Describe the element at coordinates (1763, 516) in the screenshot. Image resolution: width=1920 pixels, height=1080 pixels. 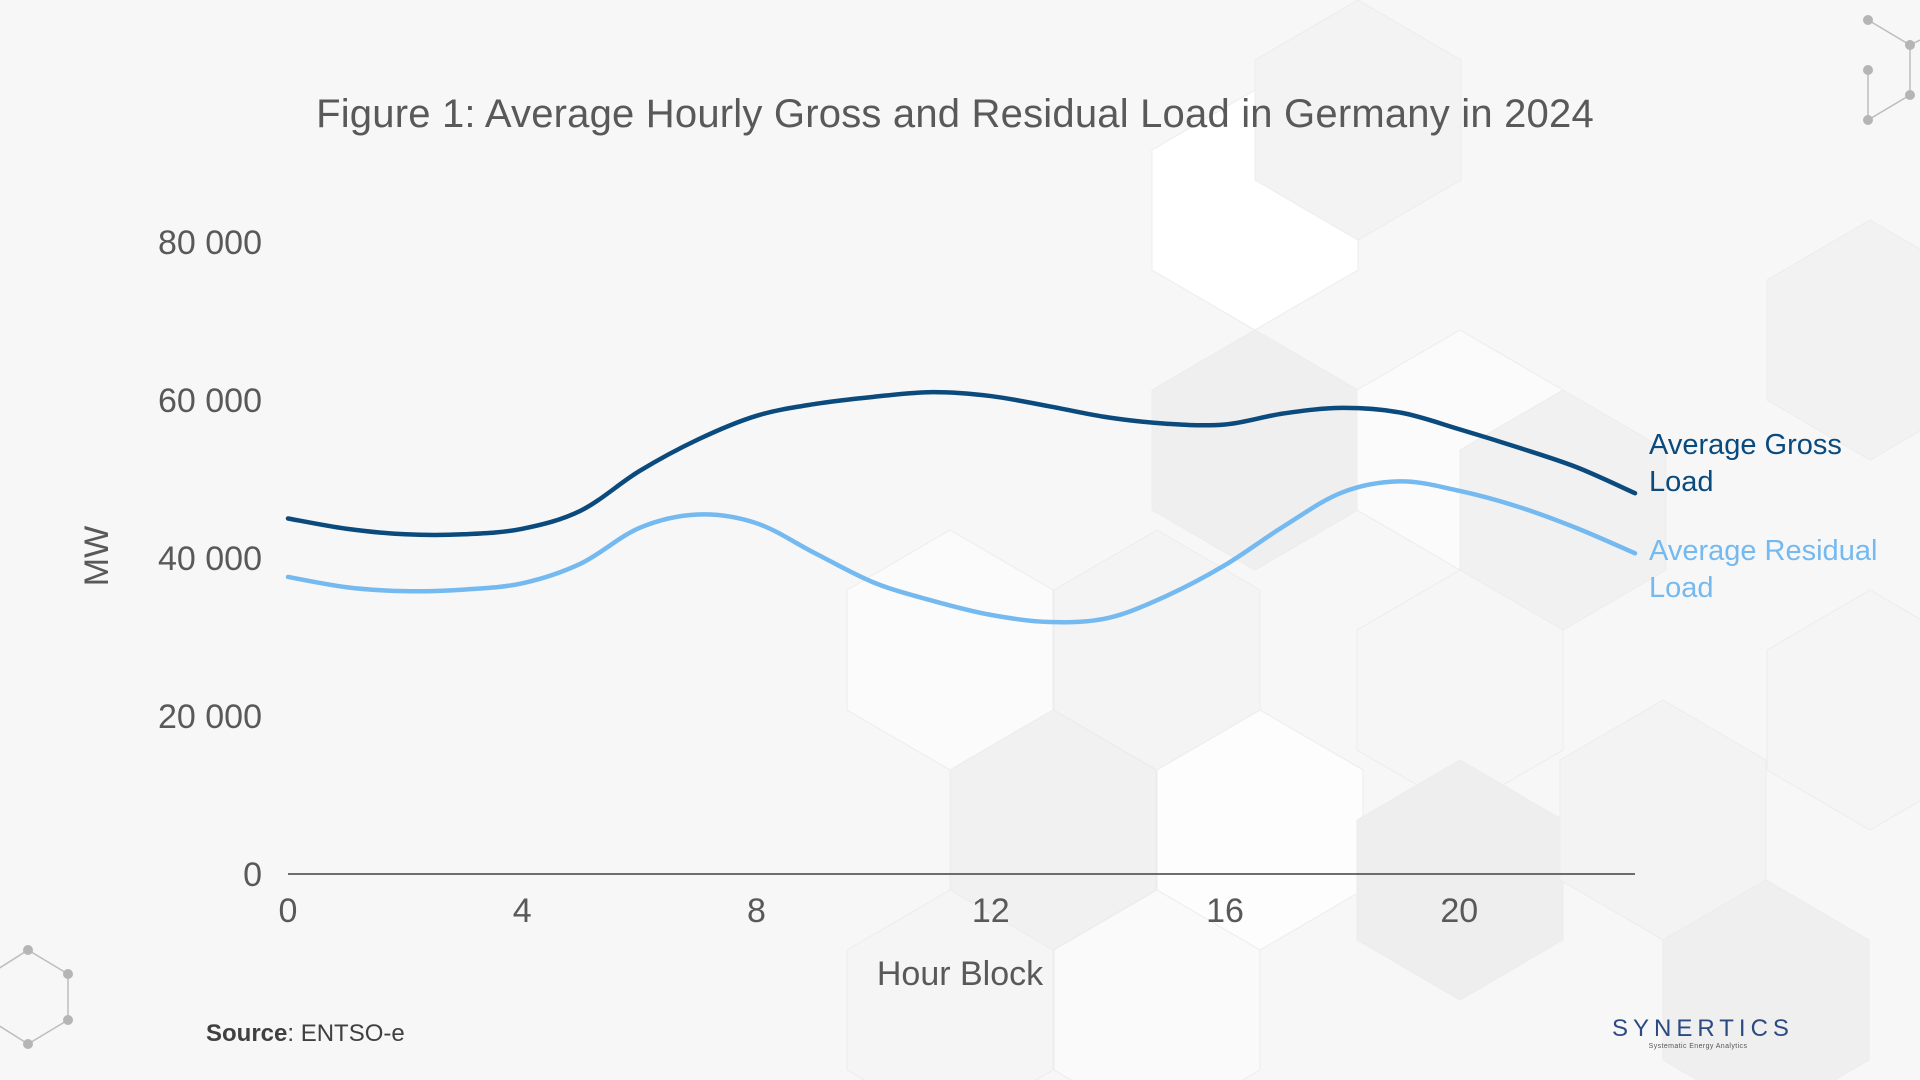
I see `series-labels: Average Gross Load Average Residual Load` at that location.